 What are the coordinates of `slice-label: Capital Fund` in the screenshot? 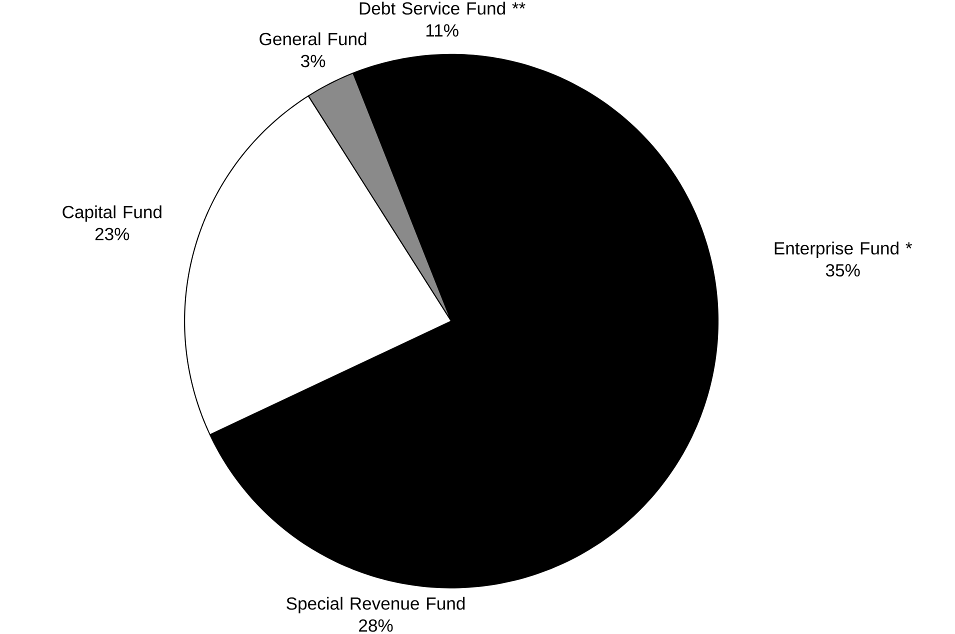 It's located at (112, 214).